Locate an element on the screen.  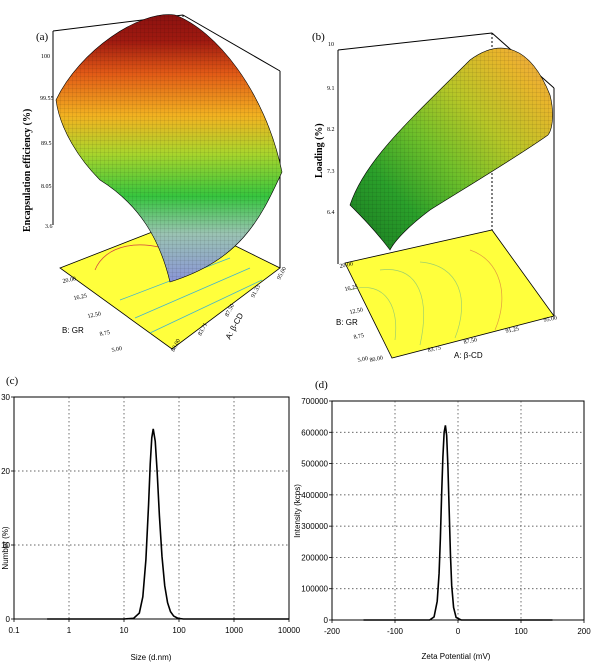
y-axis-title-b: B: GR is located at coordinates (347, 322).